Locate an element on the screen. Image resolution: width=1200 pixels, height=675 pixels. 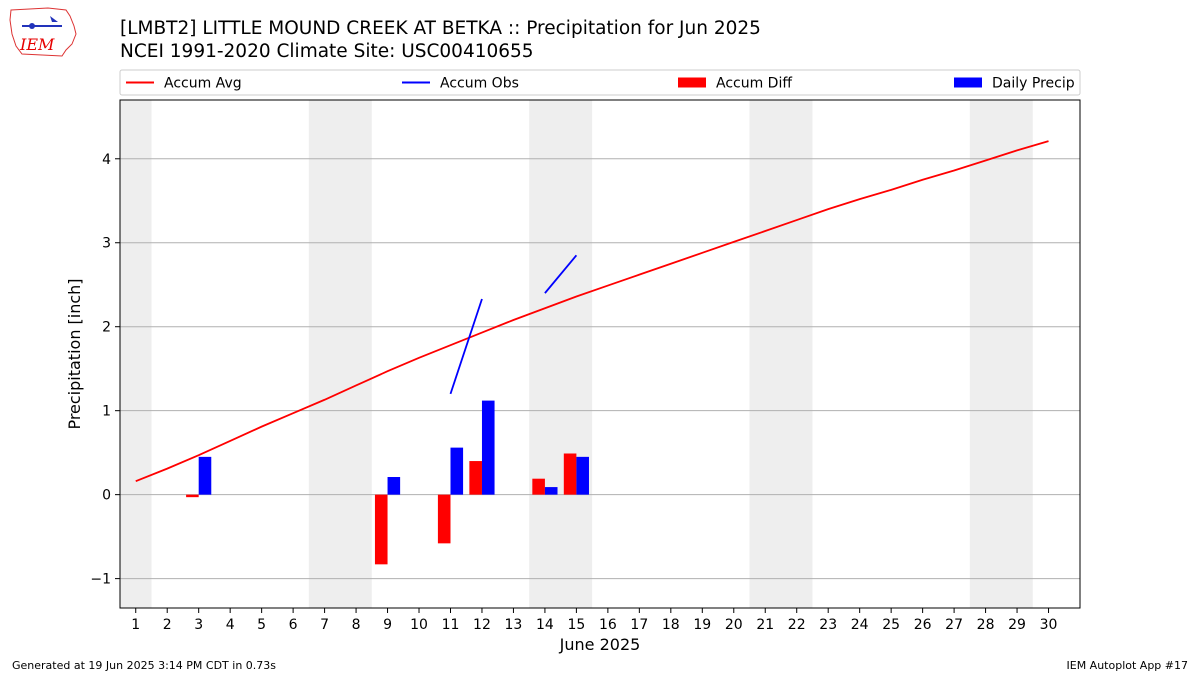
iem-logo: IEM is located at coordinates (43, 32).